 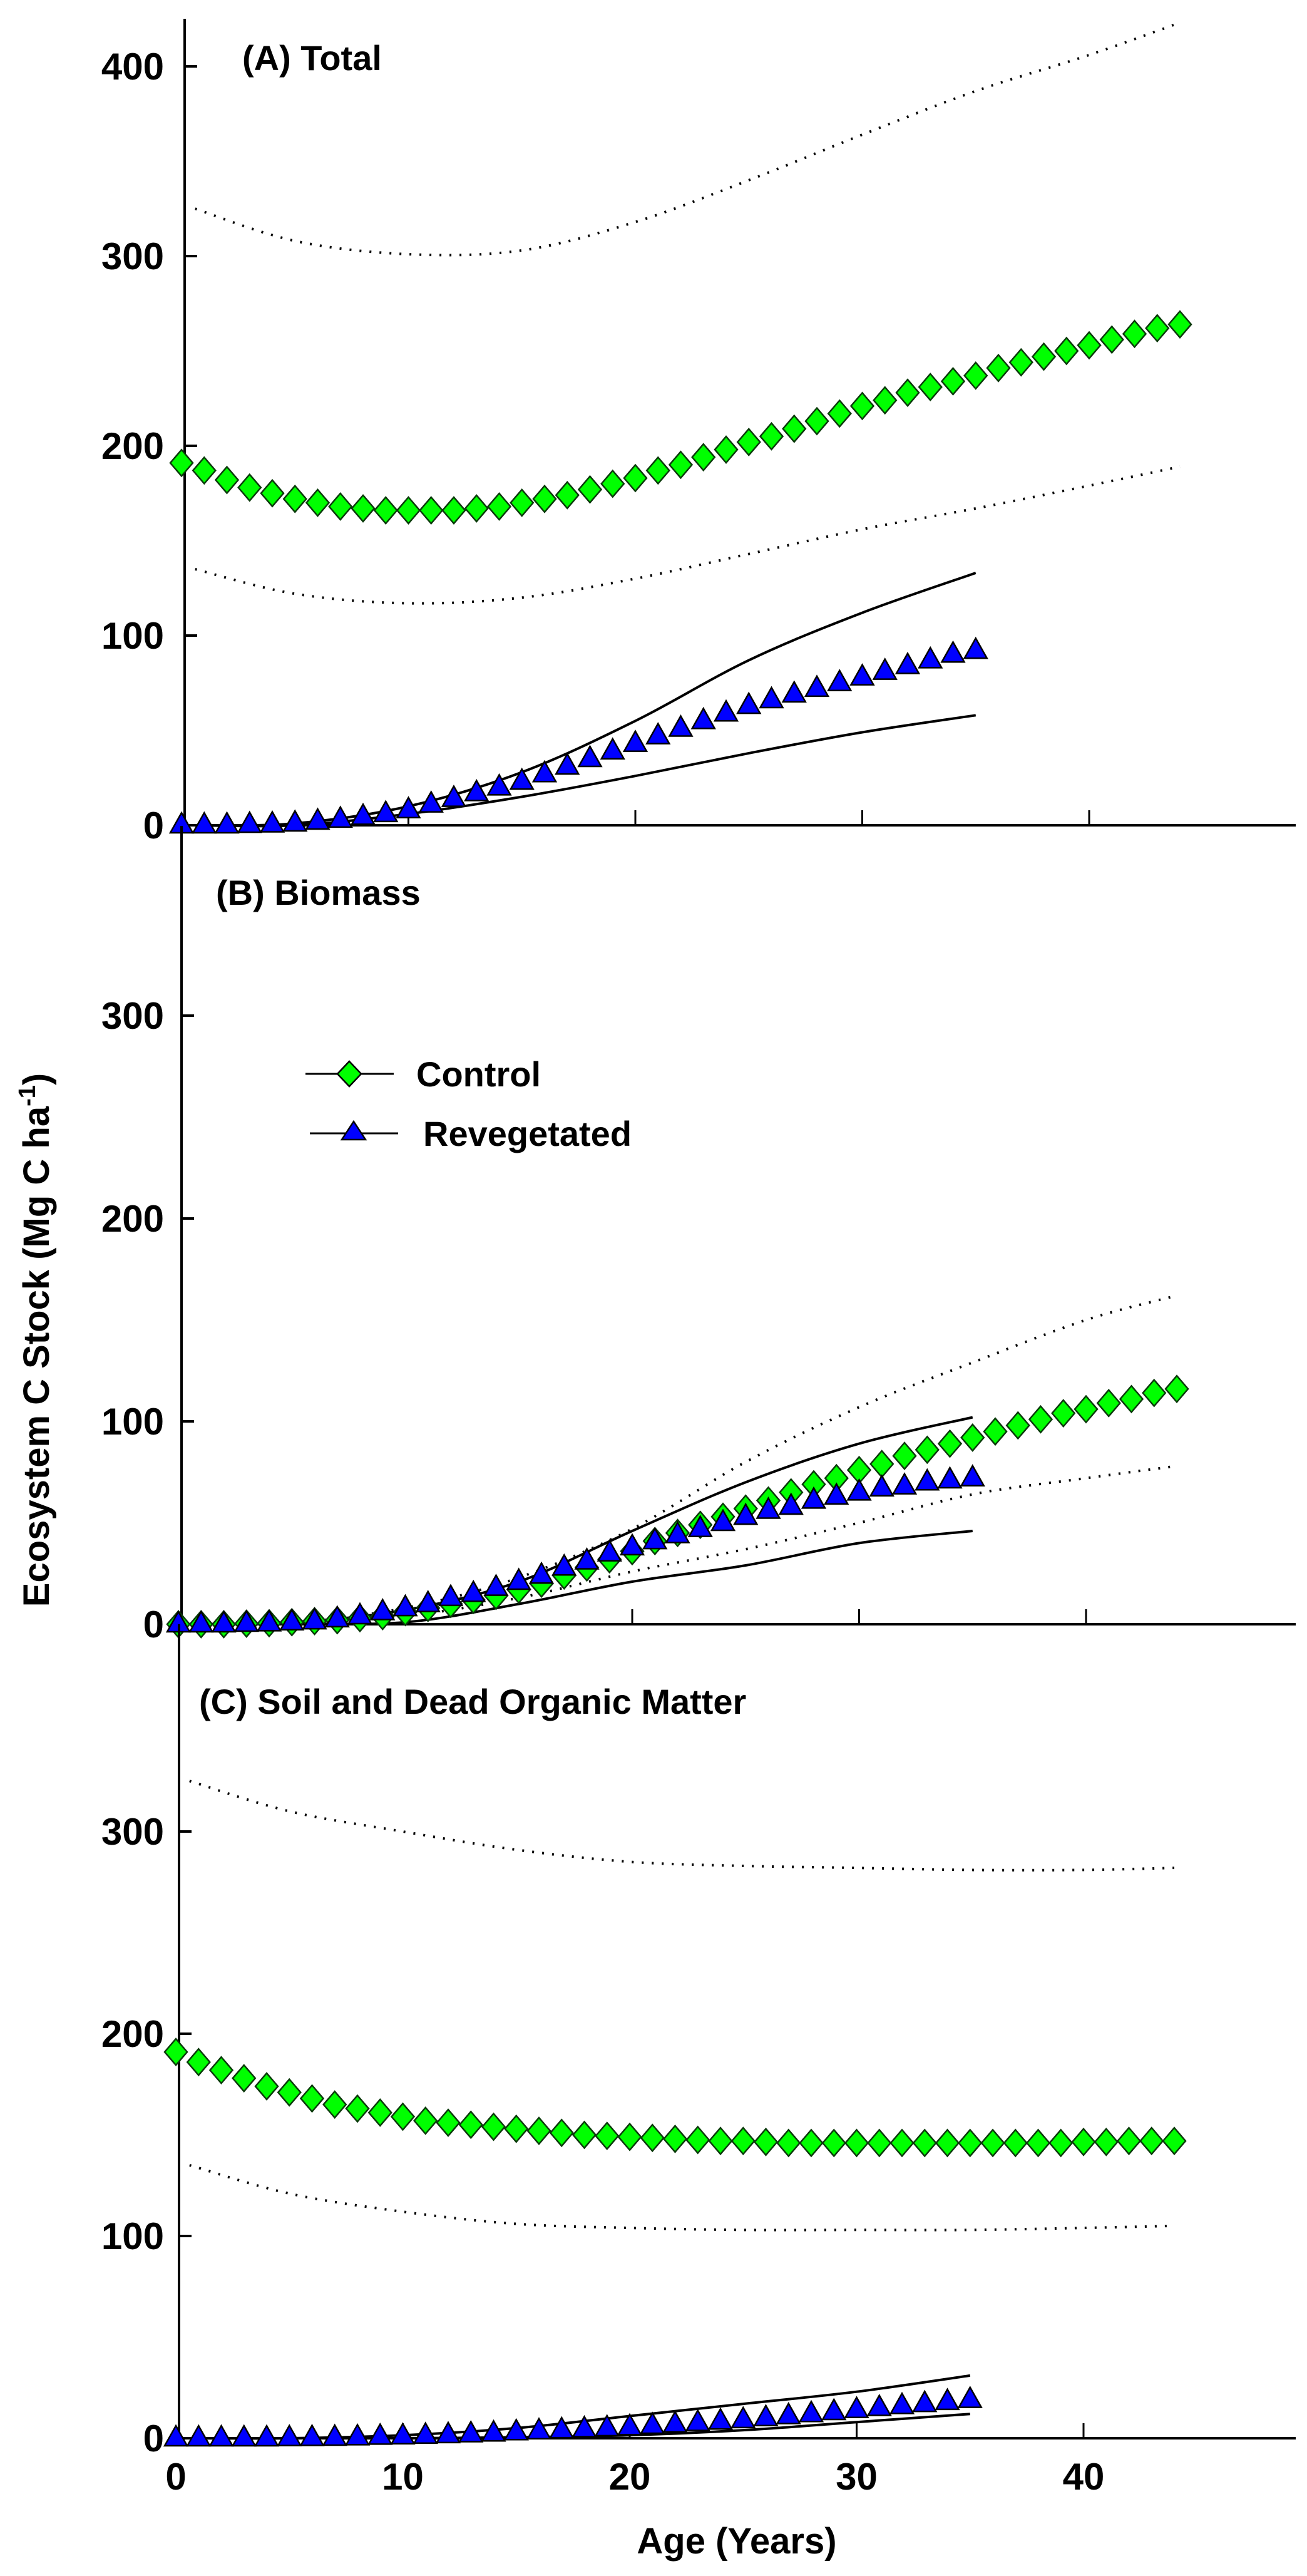 I want to click on control-upper-bound-line, so click(x=684, y=1460).